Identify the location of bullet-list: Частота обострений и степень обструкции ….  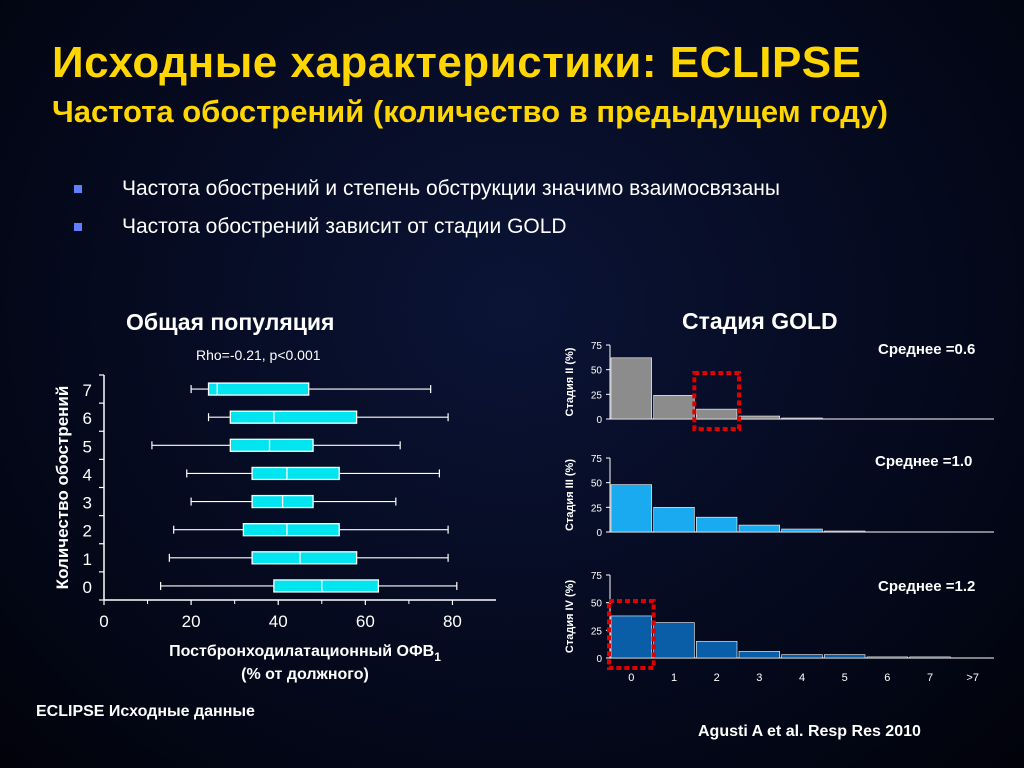
(427, 210).